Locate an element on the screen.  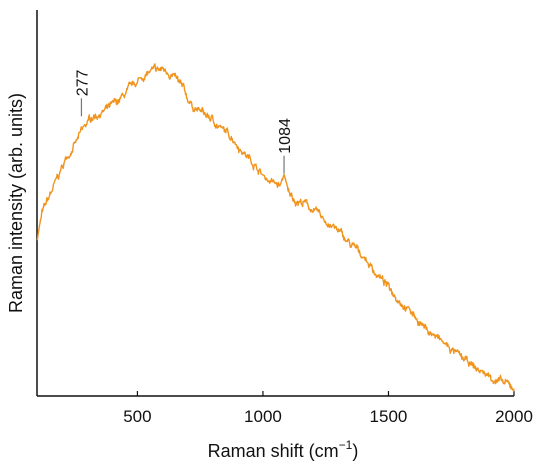
y-axis-label: Raman intensity (arb. units) is located at coordinates (16, 203).